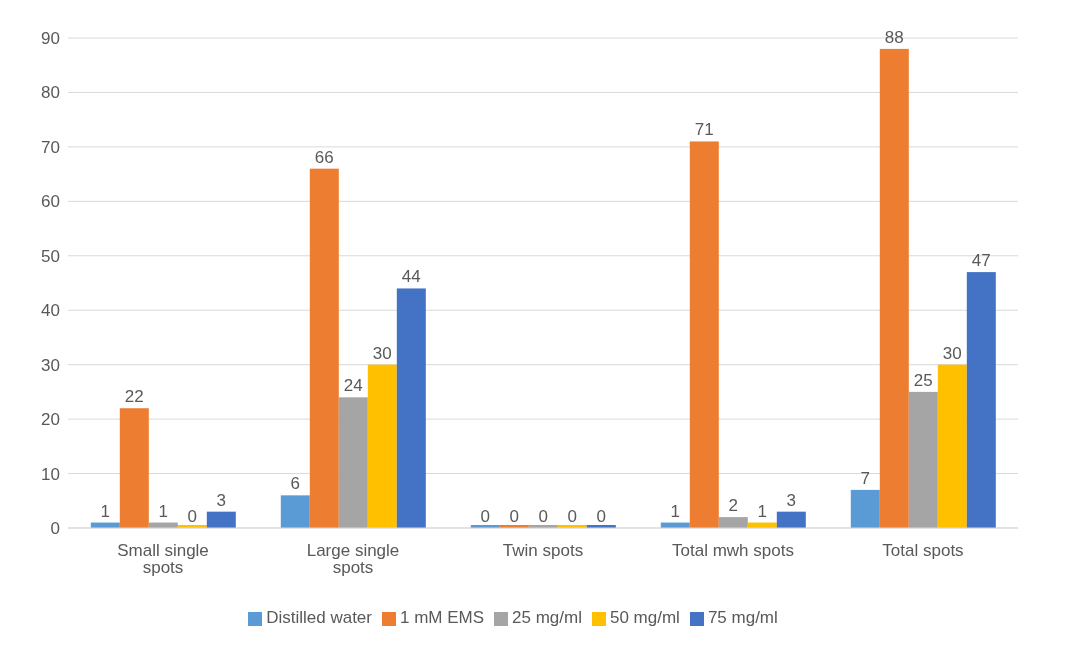 The height and width of the screenshot is (651, 1066). I want to click on legend-label: 1 mM EMS, so click(442, 617).